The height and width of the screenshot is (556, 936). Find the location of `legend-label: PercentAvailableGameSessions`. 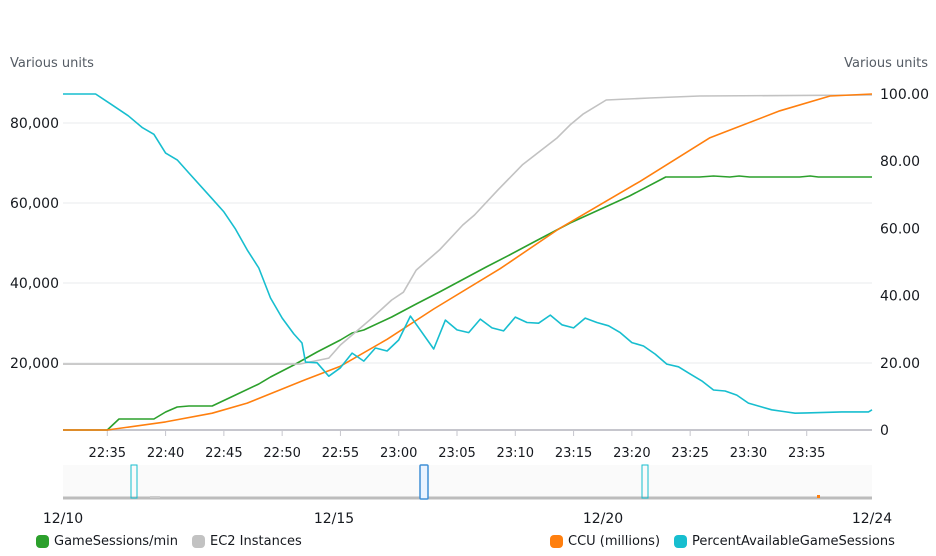

legend-label: PercentAvailableGameSessions is located at coordinates (793, 541).